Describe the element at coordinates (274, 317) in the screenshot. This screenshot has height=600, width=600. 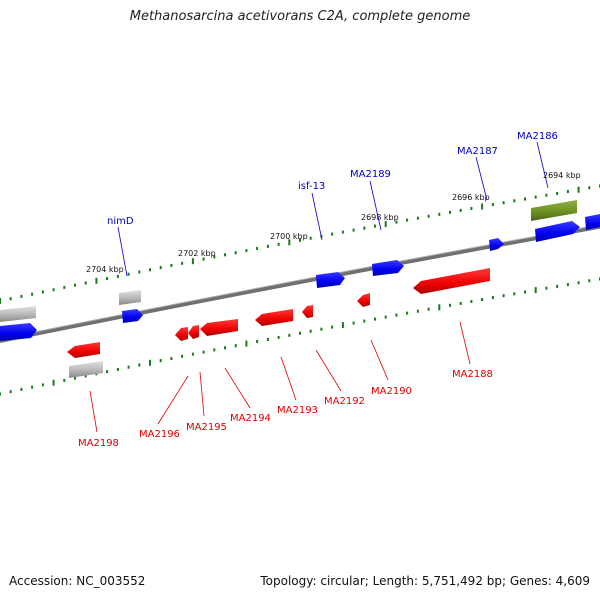
I see `gene-reverse-MA2193` at that location.